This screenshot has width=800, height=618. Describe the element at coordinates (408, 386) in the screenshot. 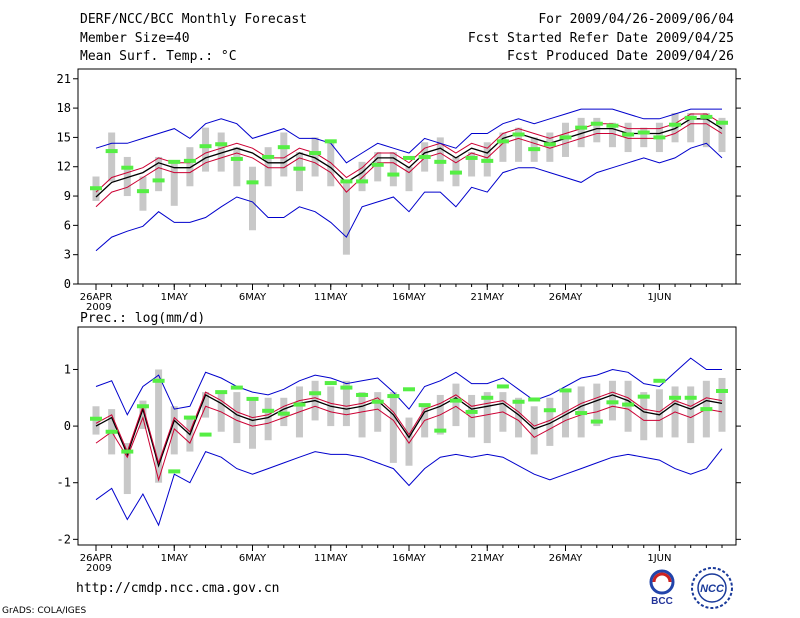

I see `prec-line-max` at that location.